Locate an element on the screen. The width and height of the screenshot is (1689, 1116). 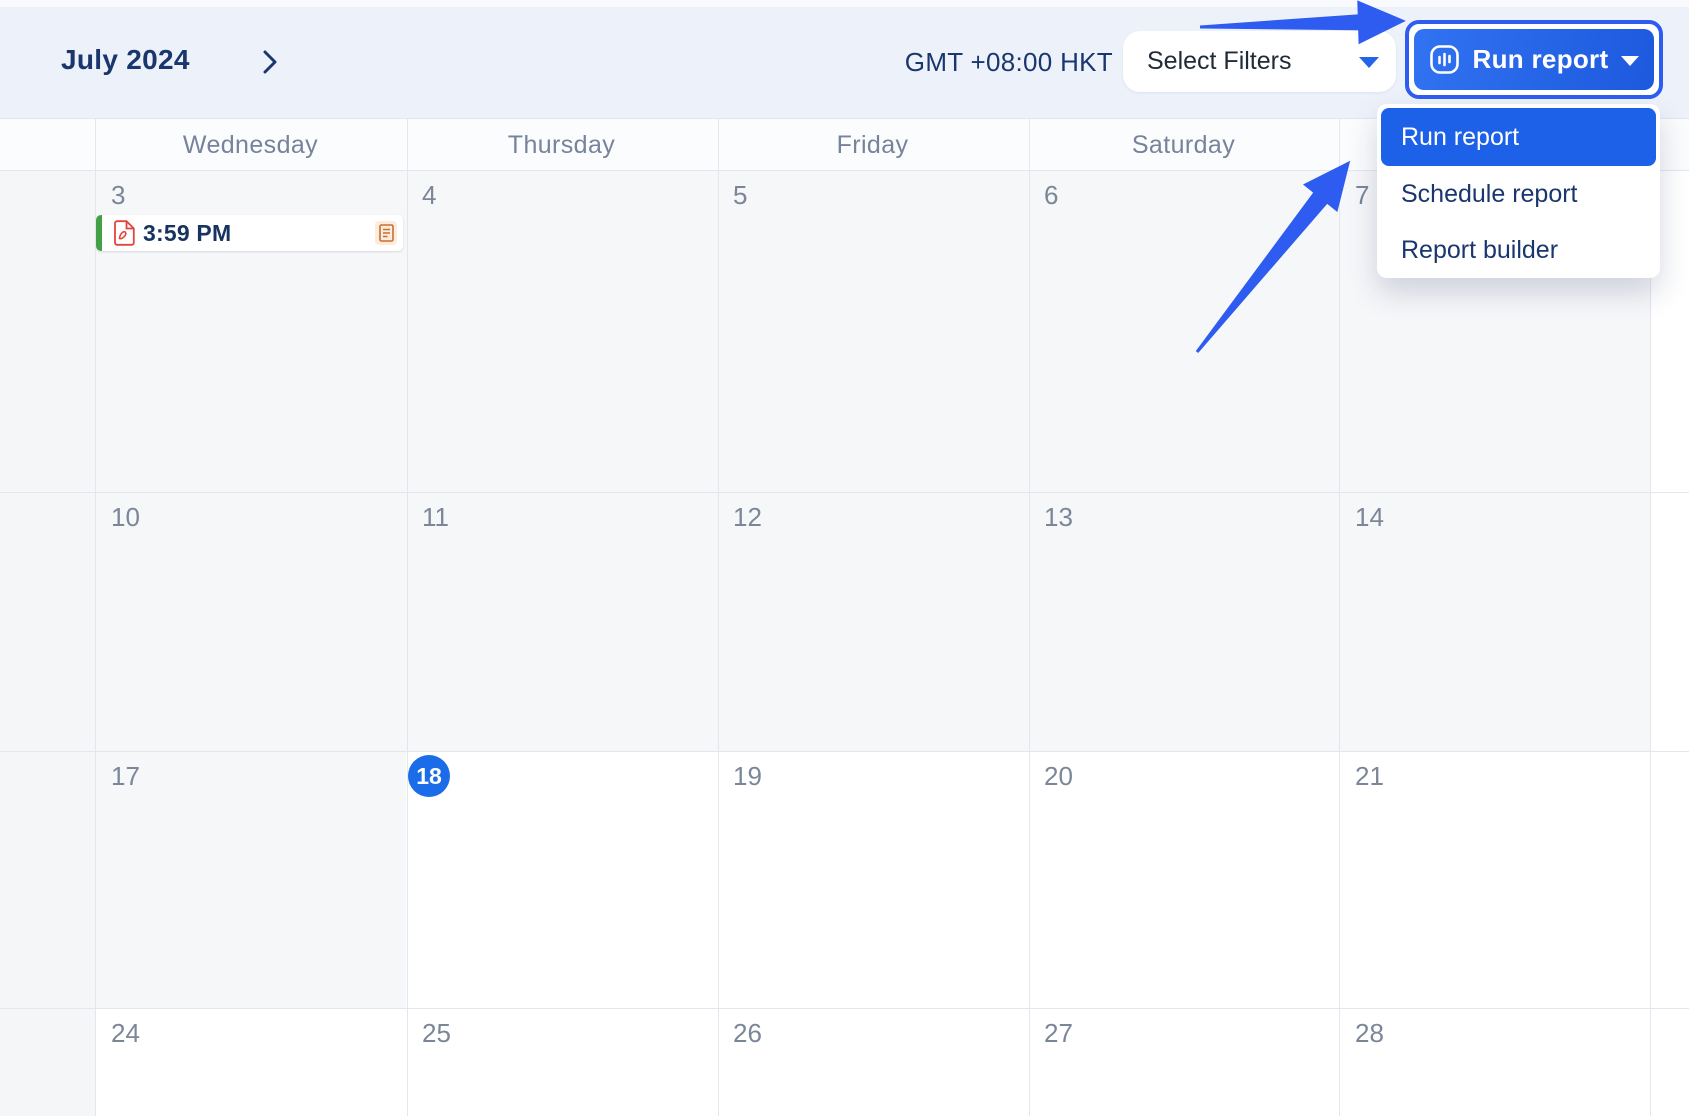
calendar-right-gutter is located at coordinates (1669, 617).